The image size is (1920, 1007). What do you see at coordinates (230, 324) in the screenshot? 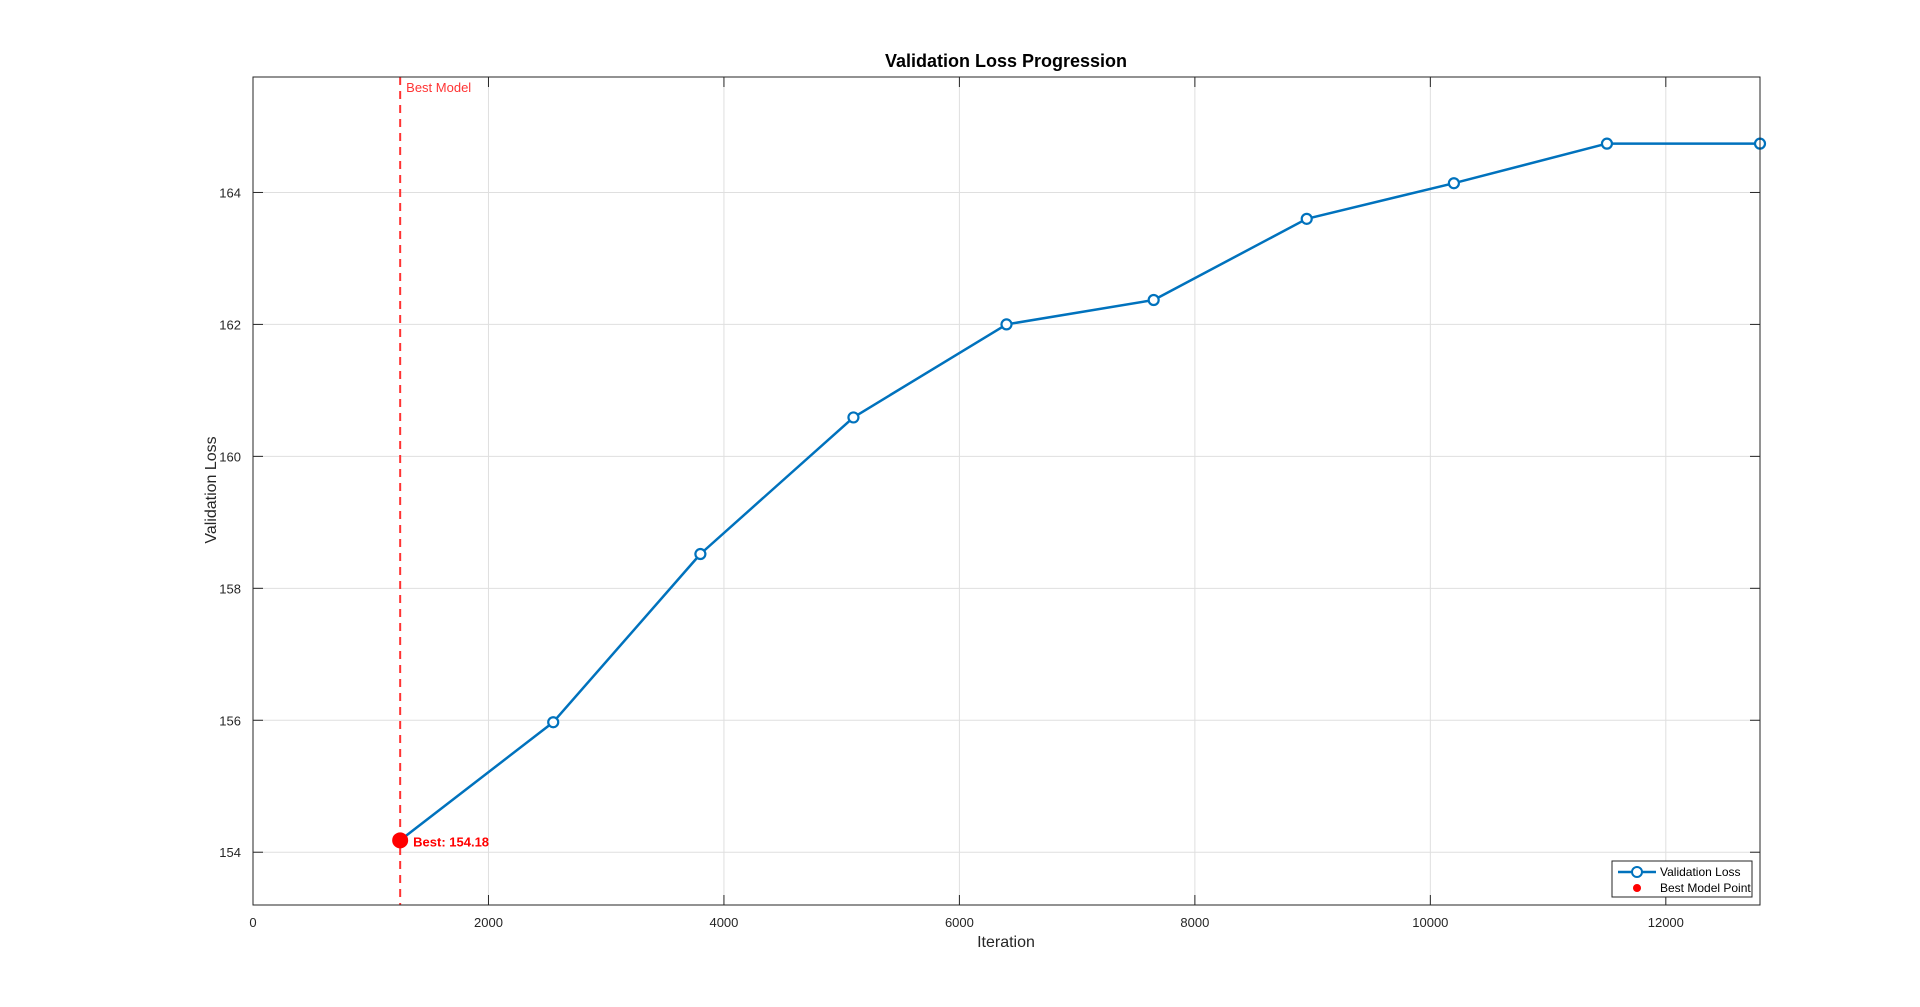
I see `y-tick-label: 162` at bounding box center [230, 324].